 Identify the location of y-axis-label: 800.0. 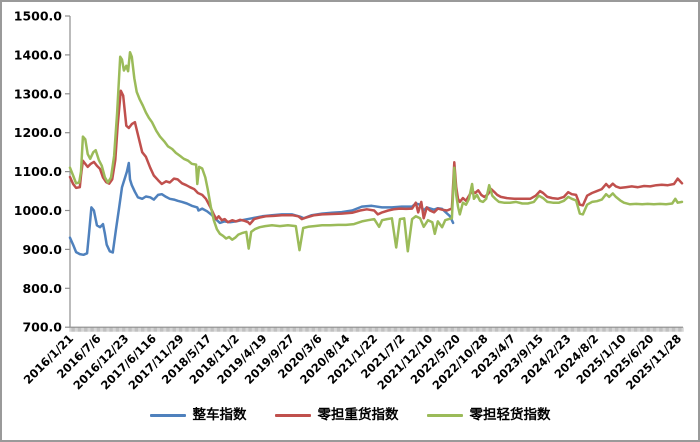
(42, 288).